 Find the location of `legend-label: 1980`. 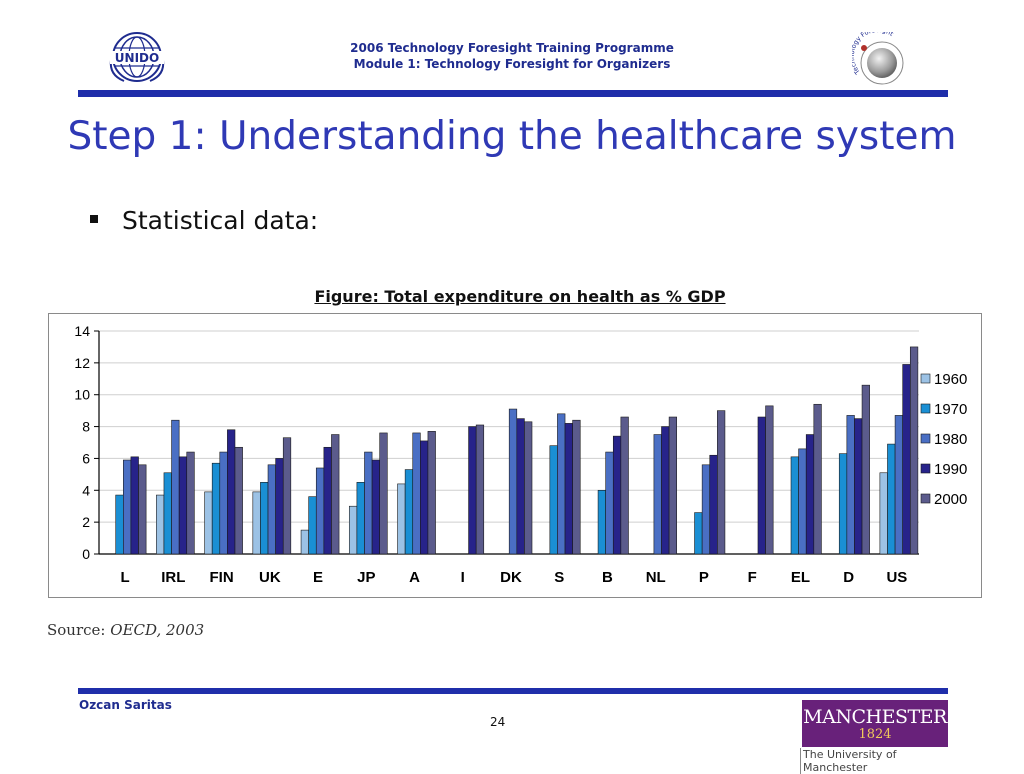

legend-label: 1980 is located at coordinates (950, 439).